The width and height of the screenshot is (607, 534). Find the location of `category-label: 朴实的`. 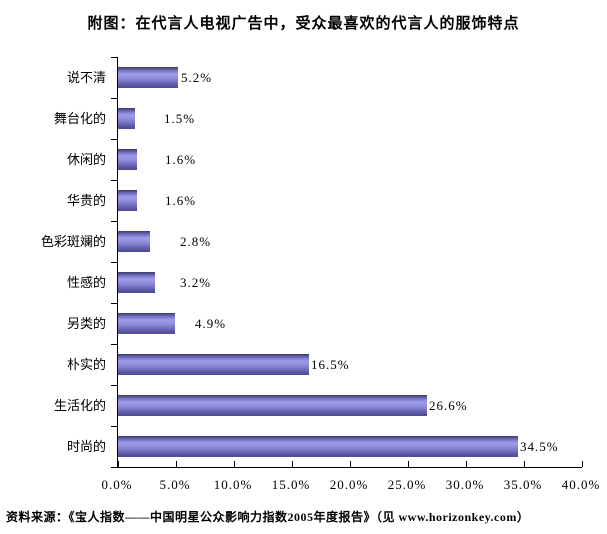

category-label: 朴实的 is located at coordinates (86, 364).